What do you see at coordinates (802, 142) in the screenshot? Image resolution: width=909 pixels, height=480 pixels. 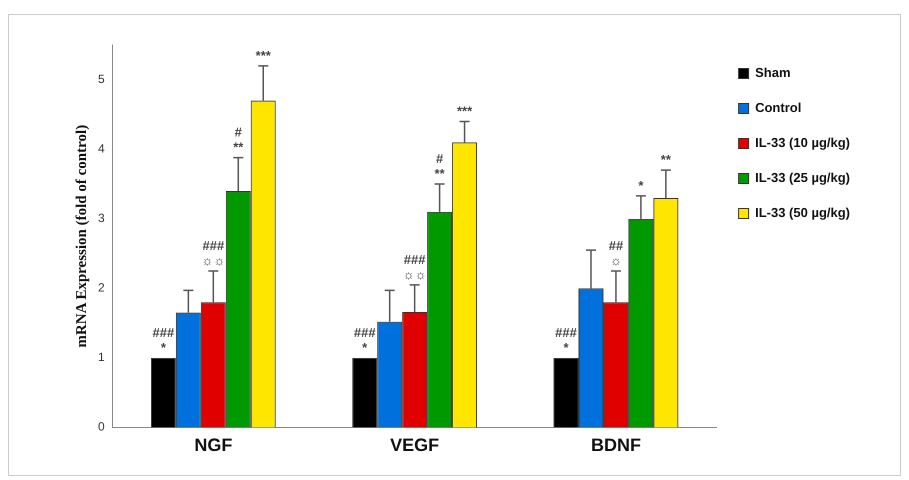 I see `legend-label: IL-33 (10 µg/kg)` at bounding box center [802, 142].